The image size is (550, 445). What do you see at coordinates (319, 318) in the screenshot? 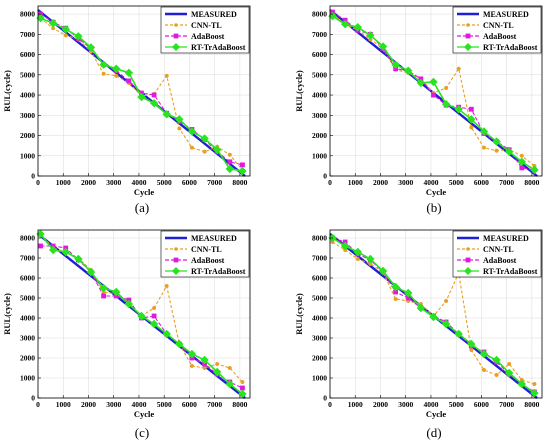
I see `y-tick-label: 4000` at bounding box center [319, 318].